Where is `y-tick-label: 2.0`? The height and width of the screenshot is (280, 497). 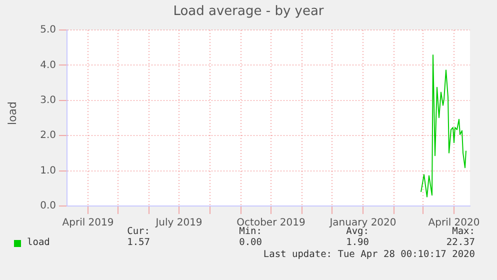
y-tick-label: 2.0 is located at coordinates (48, 136).